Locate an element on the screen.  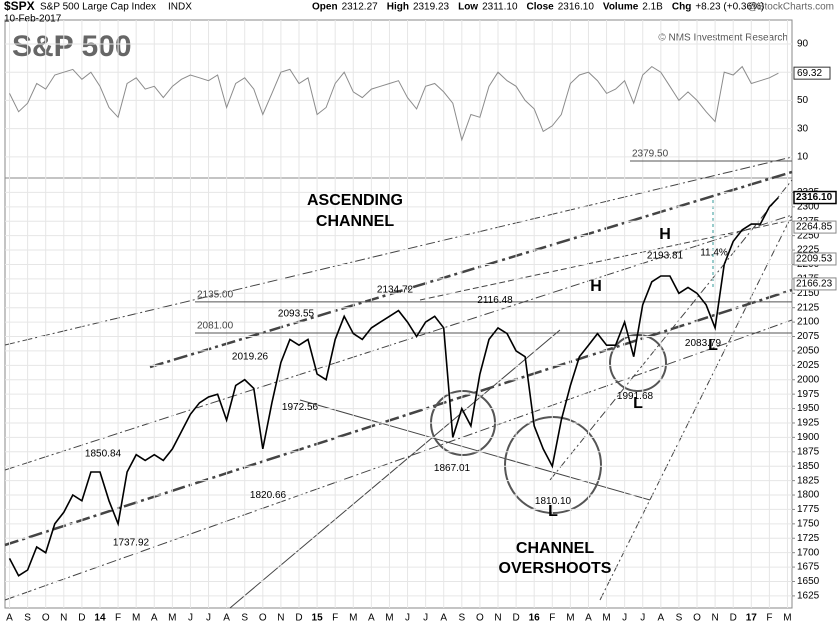
price-label: 2134.72 is located at coordinates (395, 290).